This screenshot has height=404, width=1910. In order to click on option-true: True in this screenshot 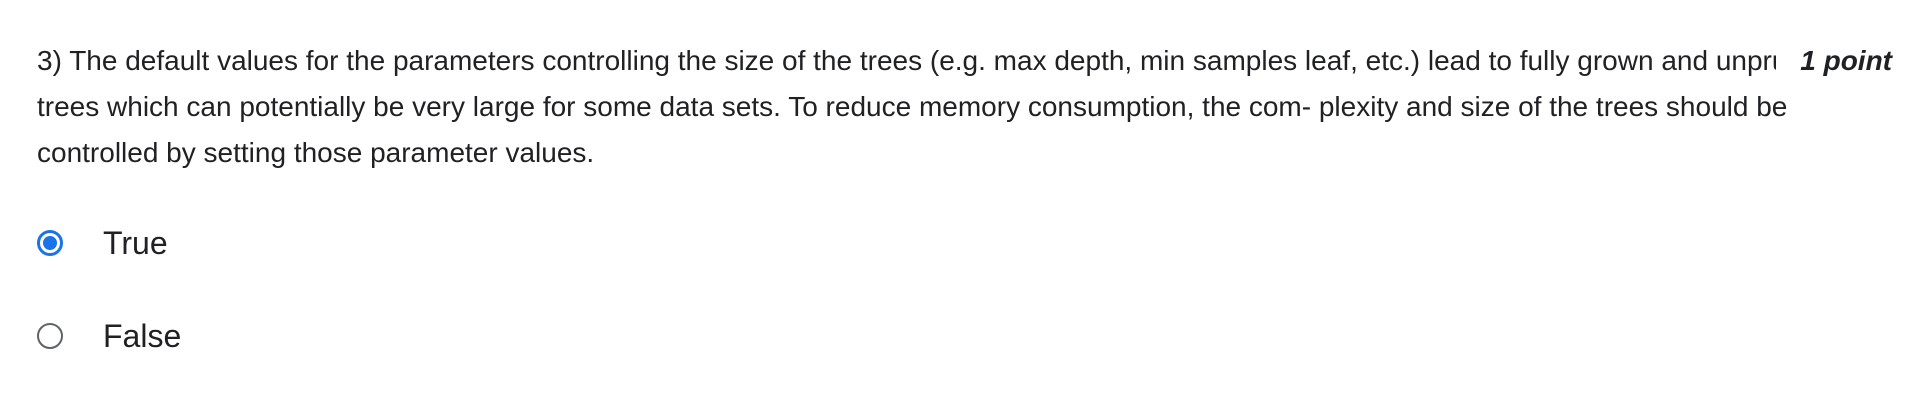, I will do `click(964, 243)`.